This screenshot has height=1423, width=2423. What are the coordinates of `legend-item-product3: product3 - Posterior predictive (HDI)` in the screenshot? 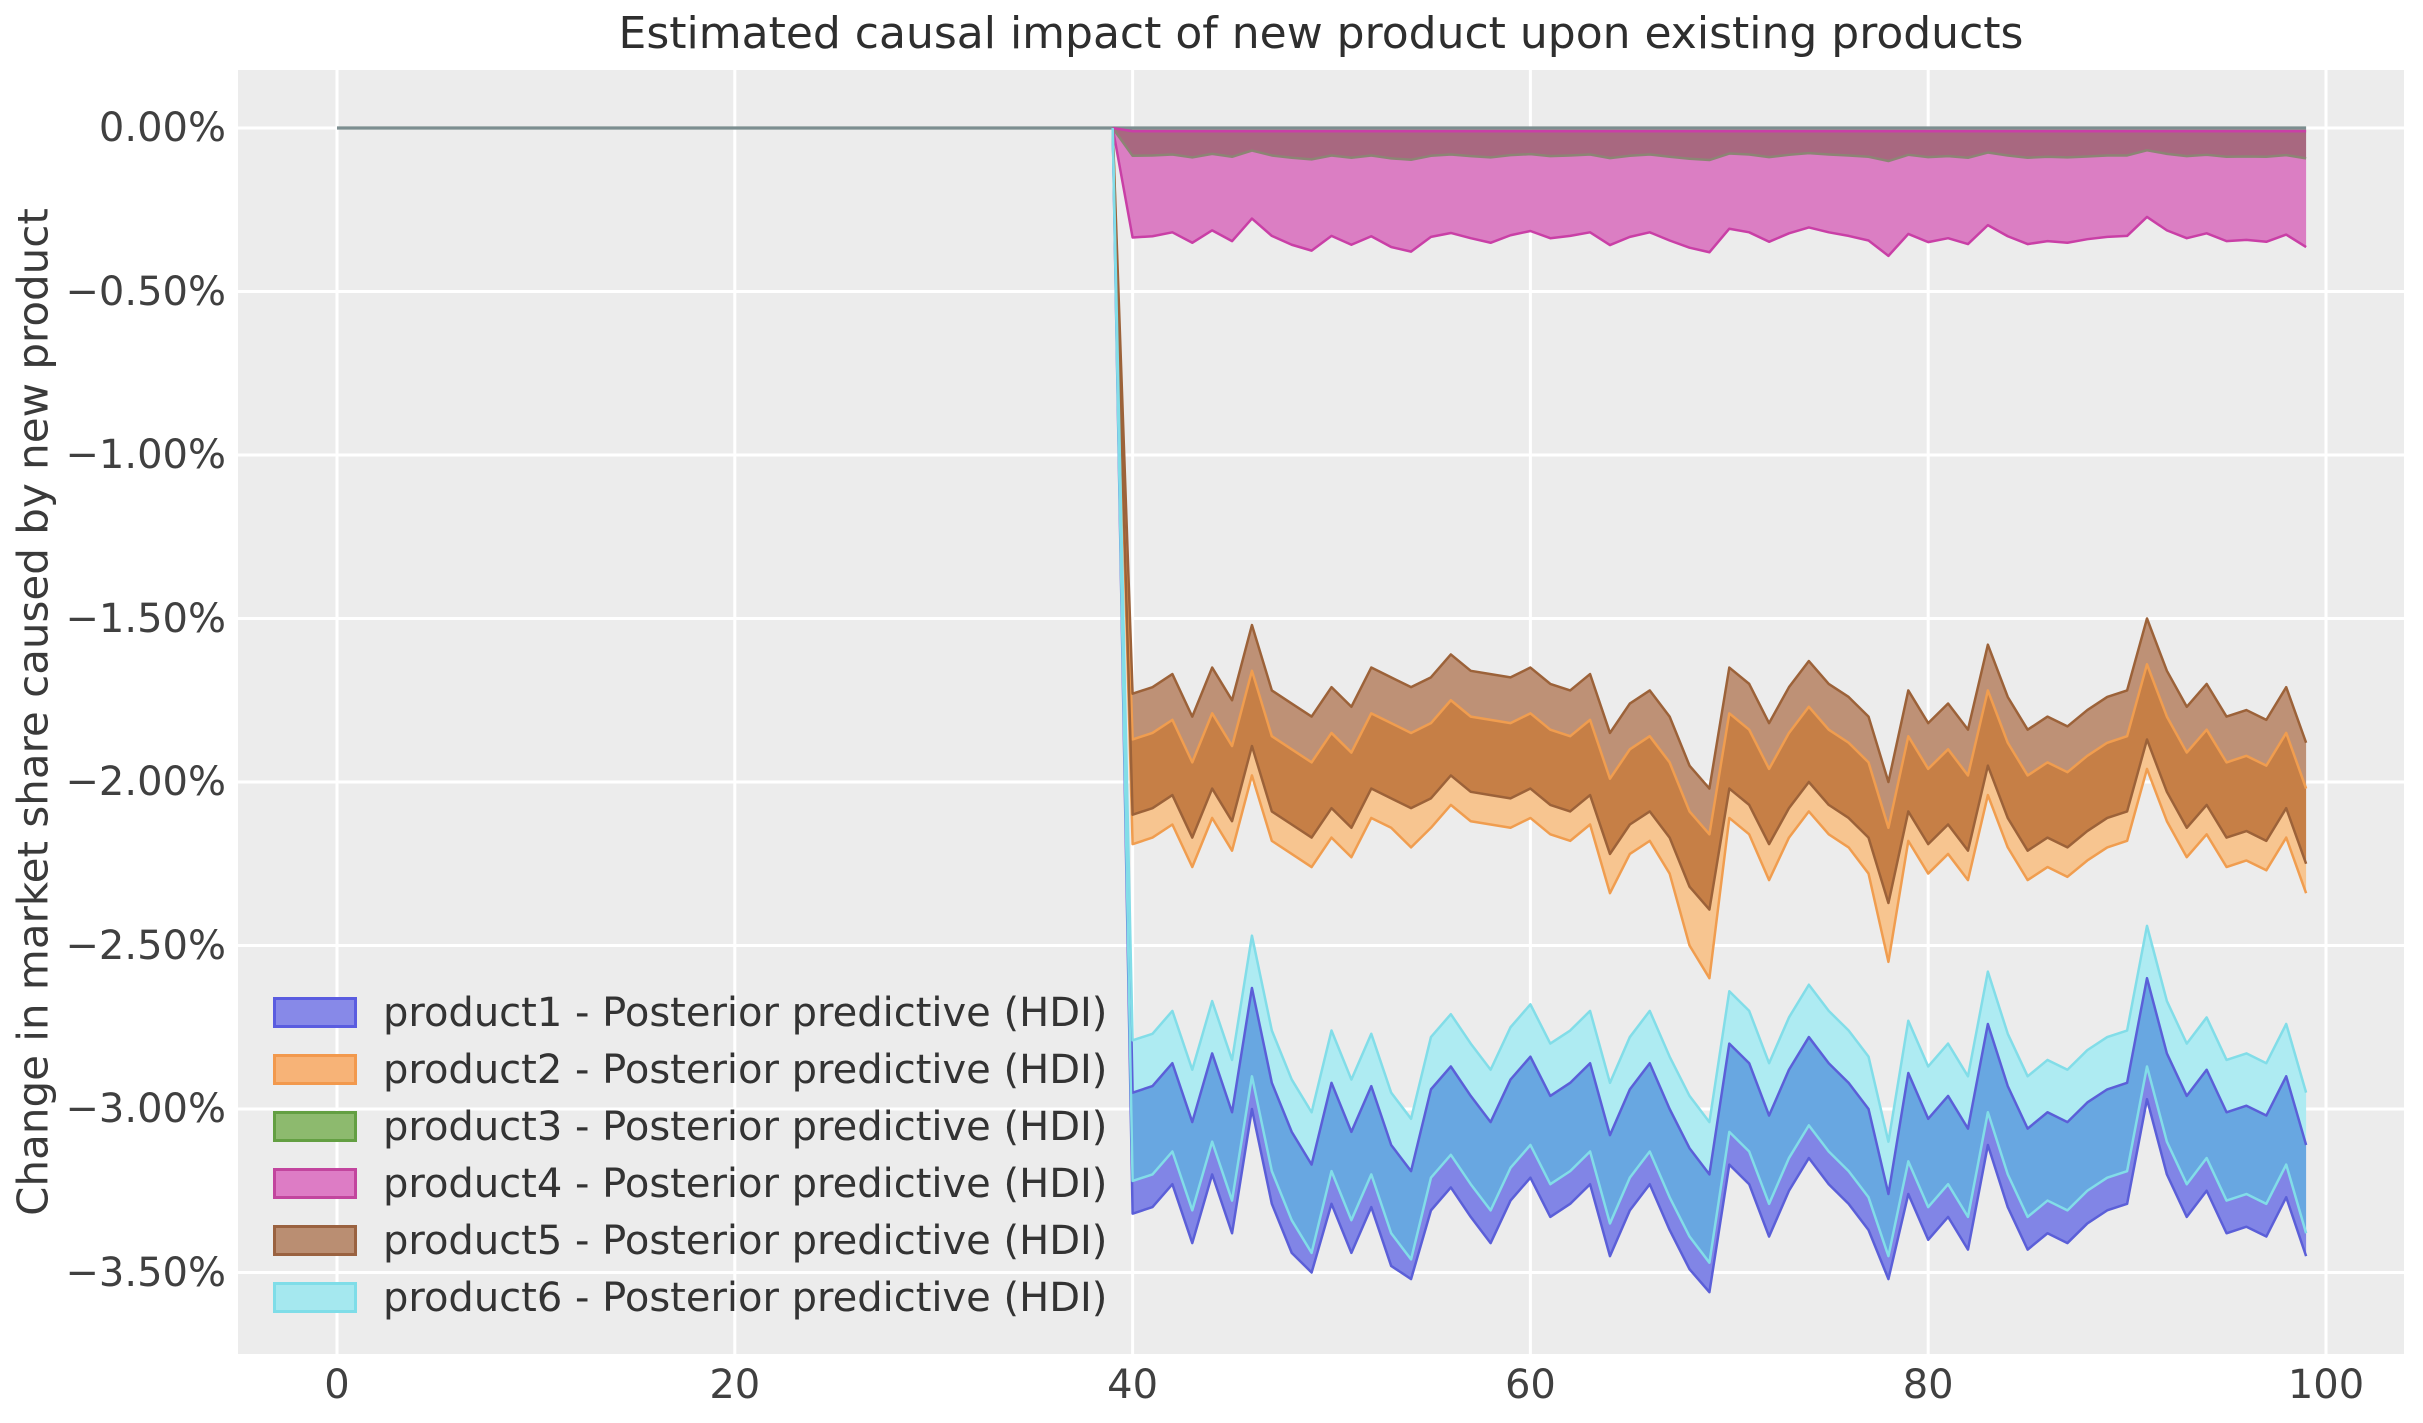 It's located at (690, 1126).